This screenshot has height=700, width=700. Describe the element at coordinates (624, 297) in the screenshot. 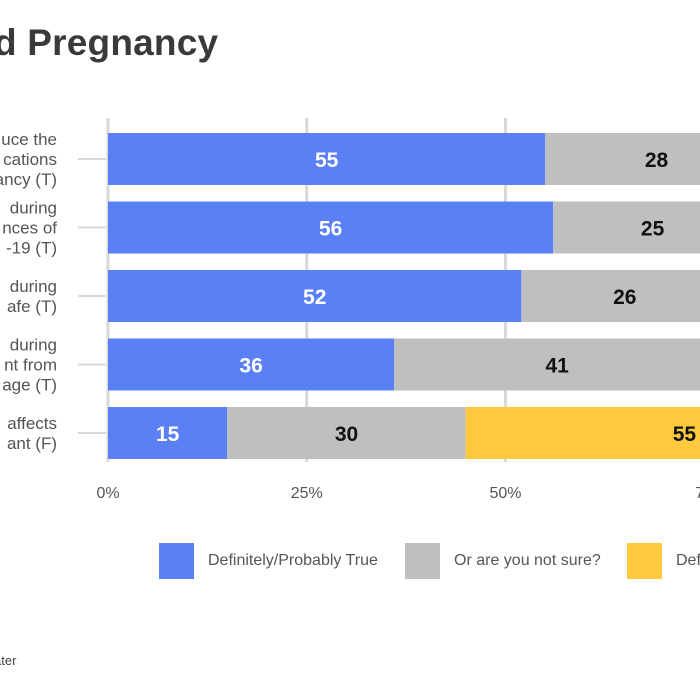

I see `data-label: 26` at that location.